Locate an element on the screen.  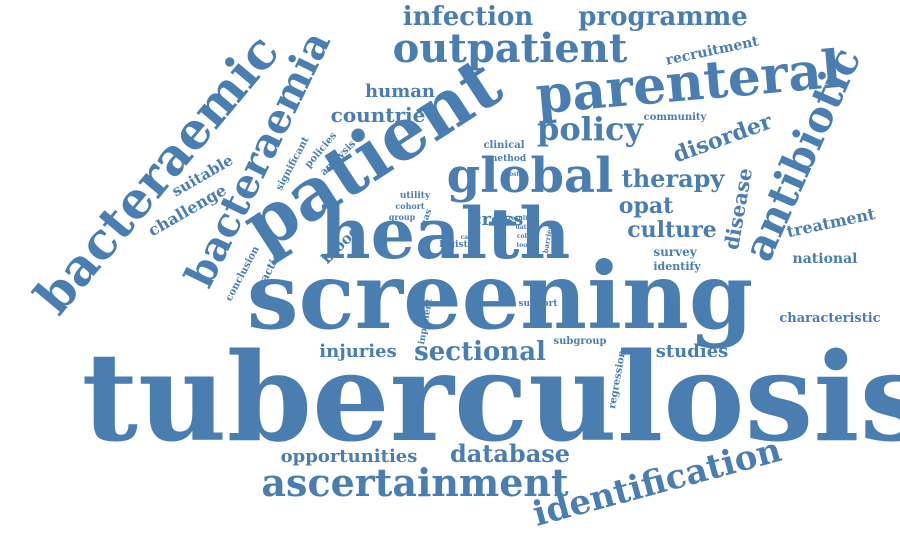
word-support: support is located at coordinates (538, 304).